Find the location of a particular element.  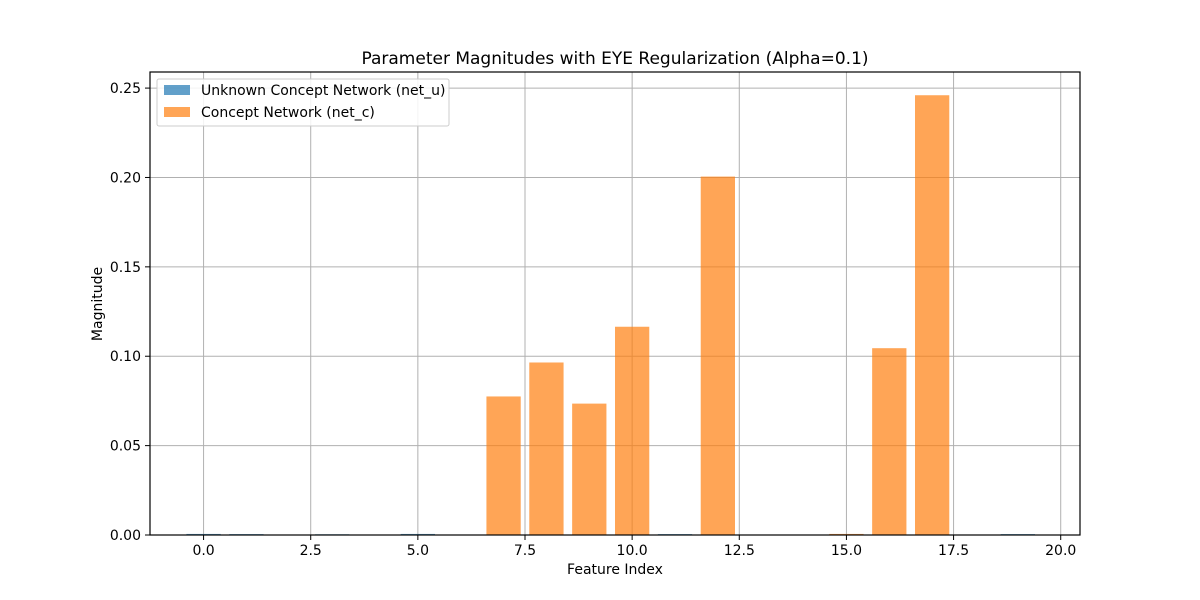

y-tick-label: 0.15 is located at coordinates (125, 268).